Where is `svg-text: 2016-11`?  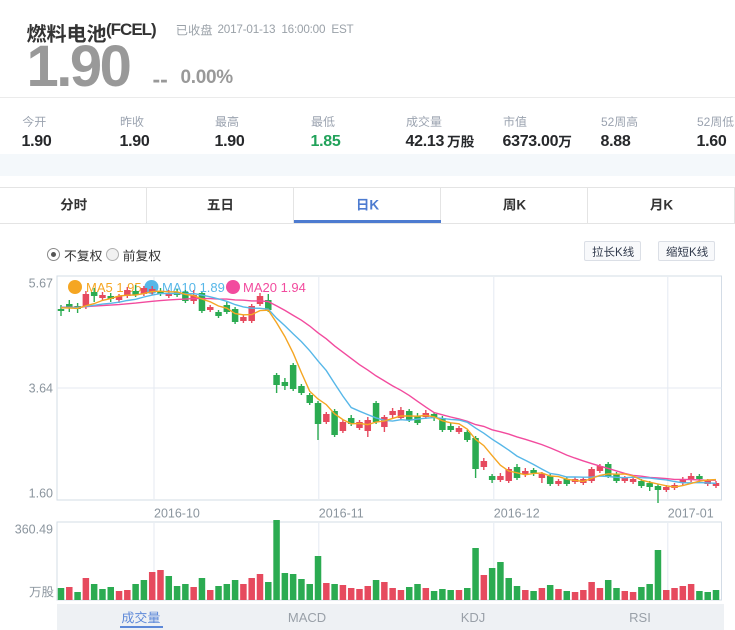
svg-text: 2016-11 is located at coordinates (341, 514).